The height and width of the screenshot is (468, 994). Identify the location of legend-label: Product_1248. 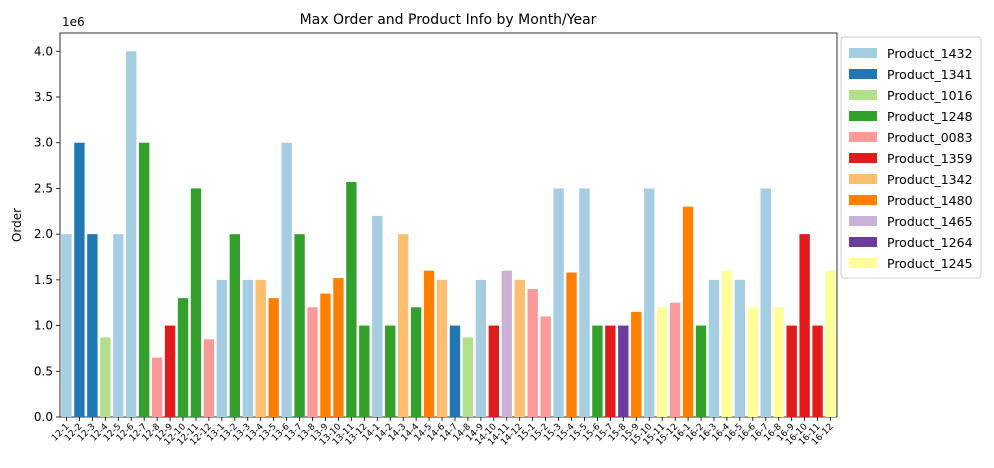
(930, 116).